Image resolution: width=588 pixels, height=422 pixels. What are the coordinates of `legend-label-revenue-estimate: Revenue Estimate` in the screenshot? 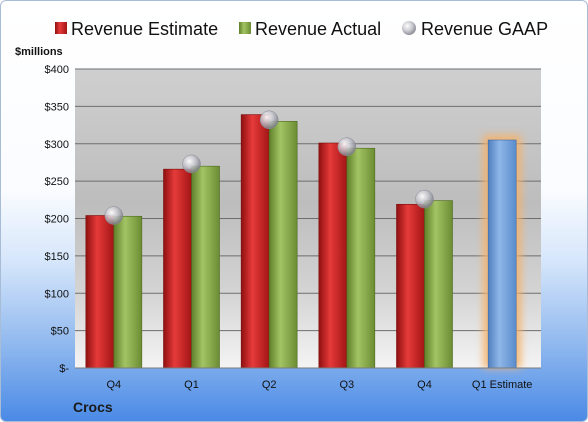 It's located at (144, 29).